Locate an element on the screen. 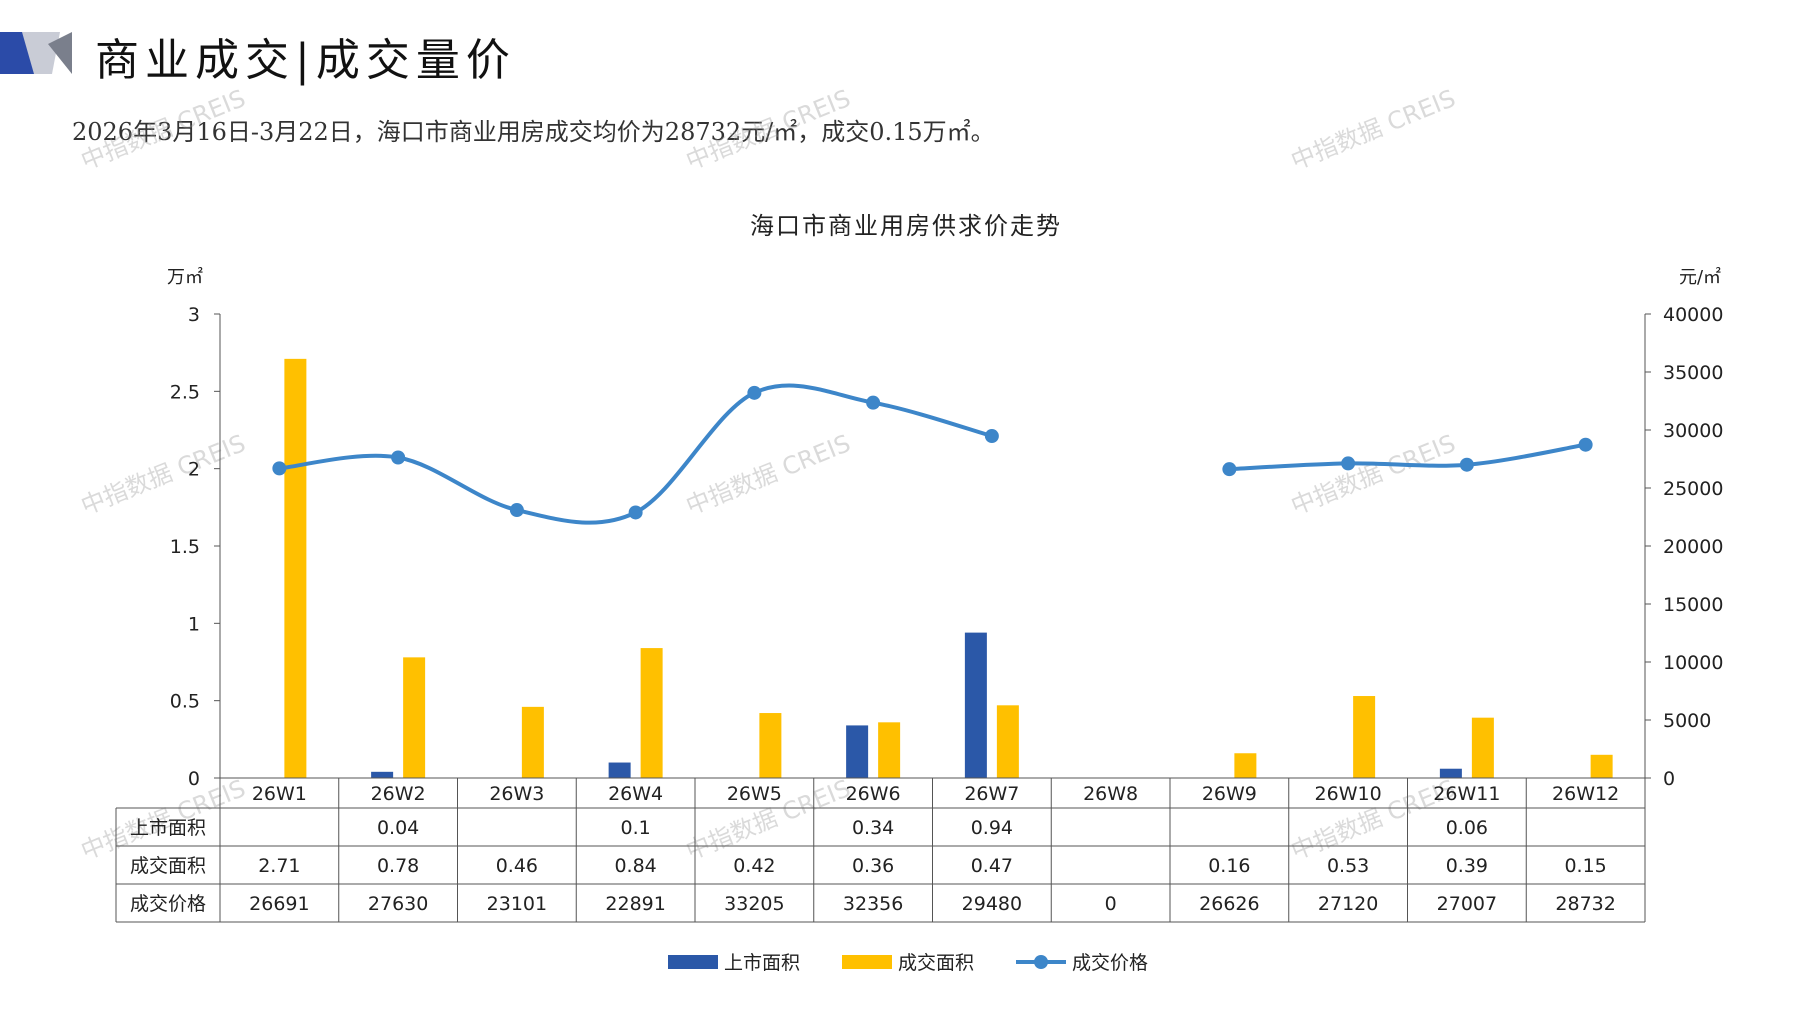 This screenshot has height=1010, width=1797. legend-marker-price is located at coordinates (1041, 962).